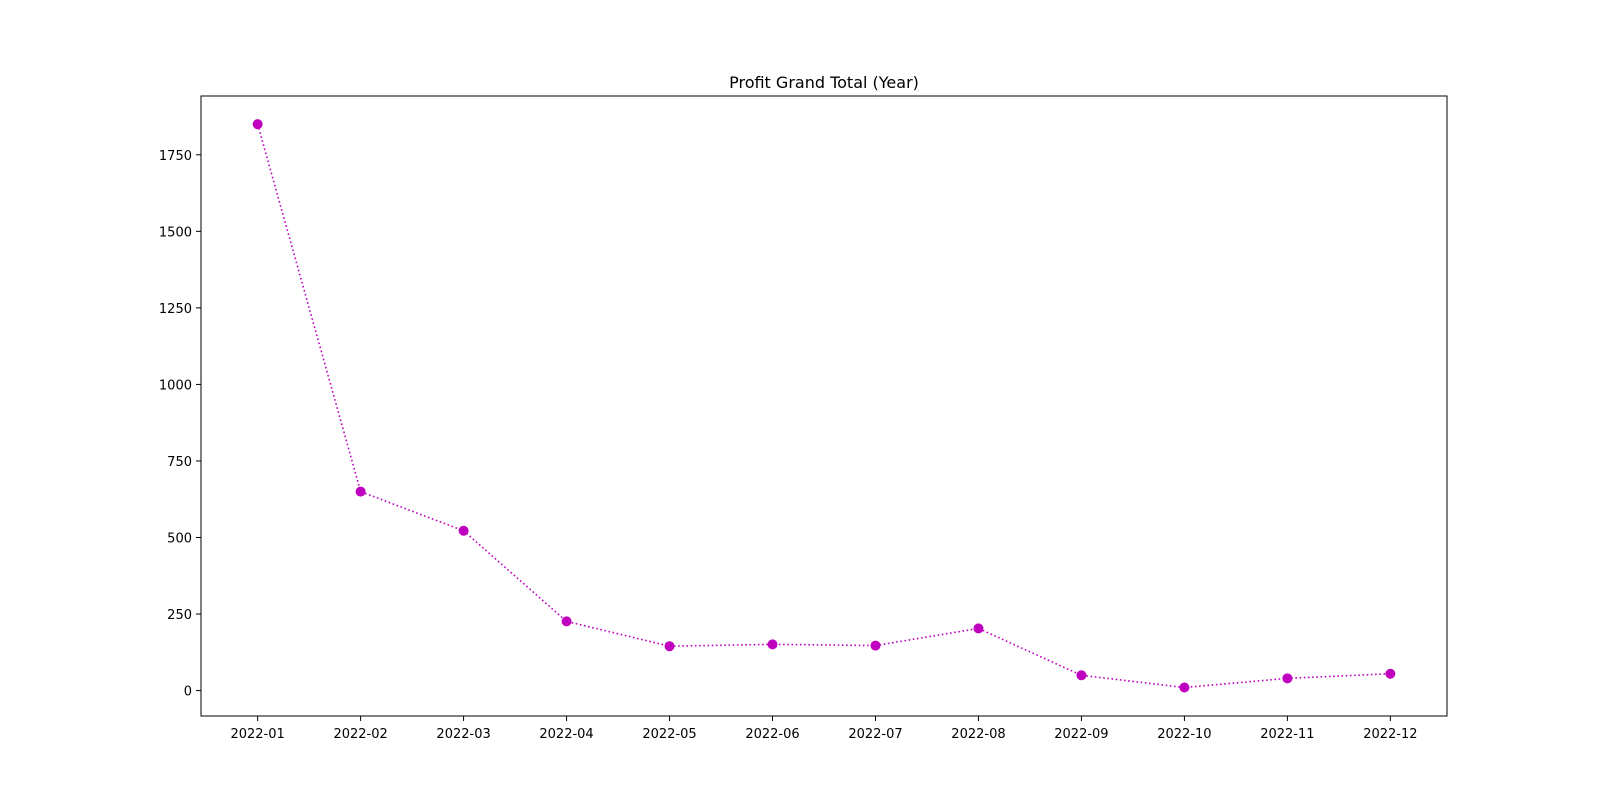 The image size is (1600, 804). Describe the element at coordinates (978, 734) in the screenshot. I see `x-tick-label: 2022-08` at that location.